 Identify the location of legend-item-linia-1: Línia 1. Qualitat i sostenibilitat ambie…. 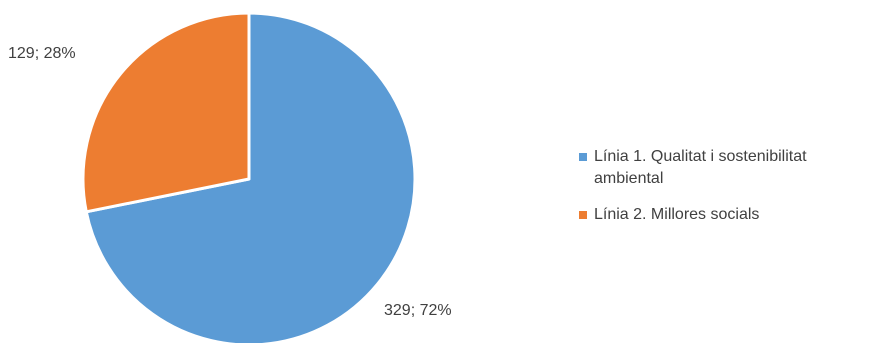
(729, 168).